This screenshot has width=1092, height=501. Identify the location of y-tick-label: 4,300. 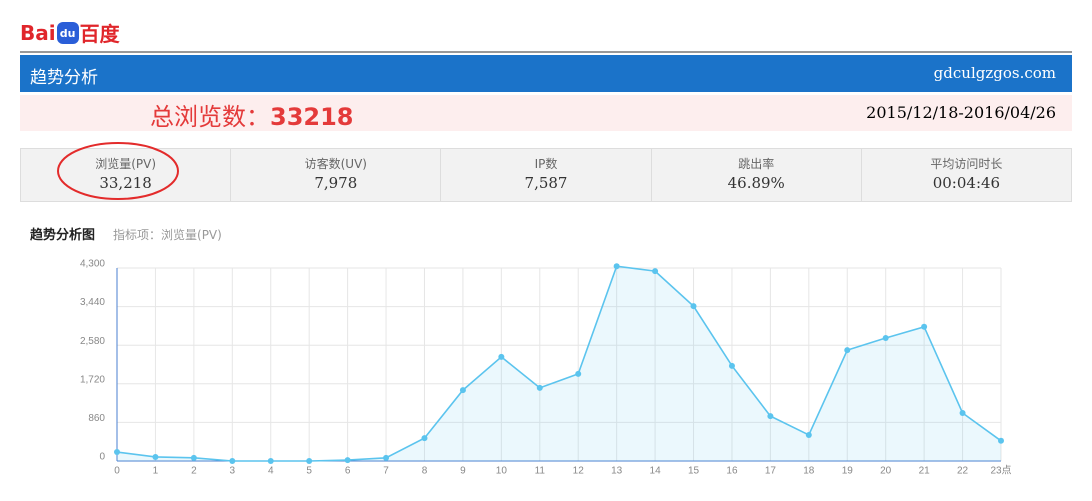
(92, 264).